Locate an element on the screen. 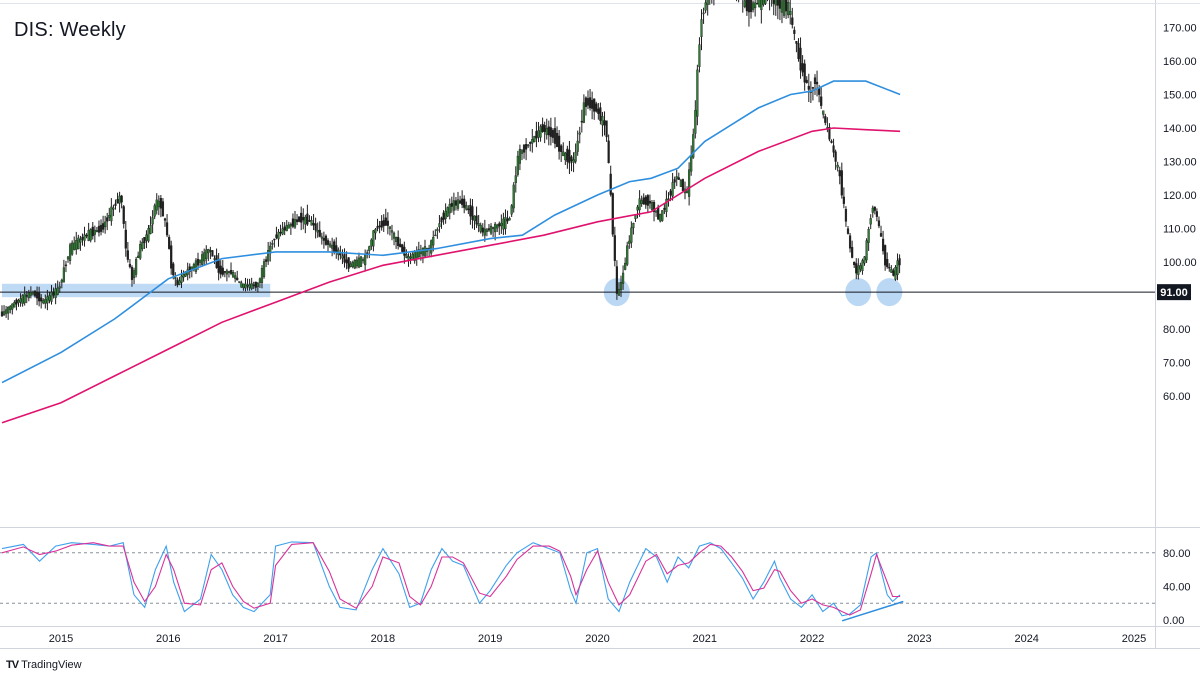 The height and width of the screenshot is (680, 1200). tradingview-brand: TV TradingView is located at coordinates (44, 665).